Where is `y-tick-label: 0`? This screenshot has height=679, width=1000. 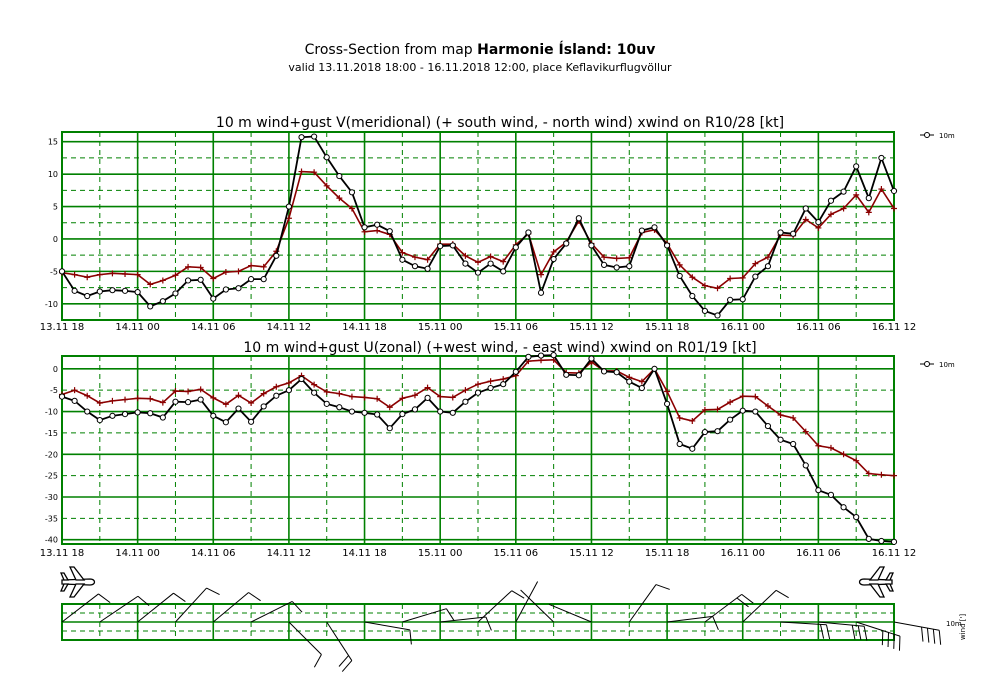 y-tick-label: 0 is located at coordinates (55, 369).